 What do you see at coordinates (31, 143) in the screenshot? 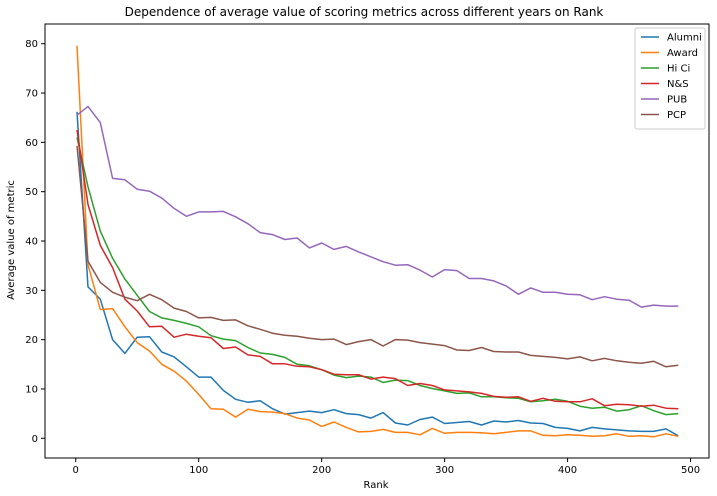
I see `y-tick-label: 60` at bounding box center [31, 143].